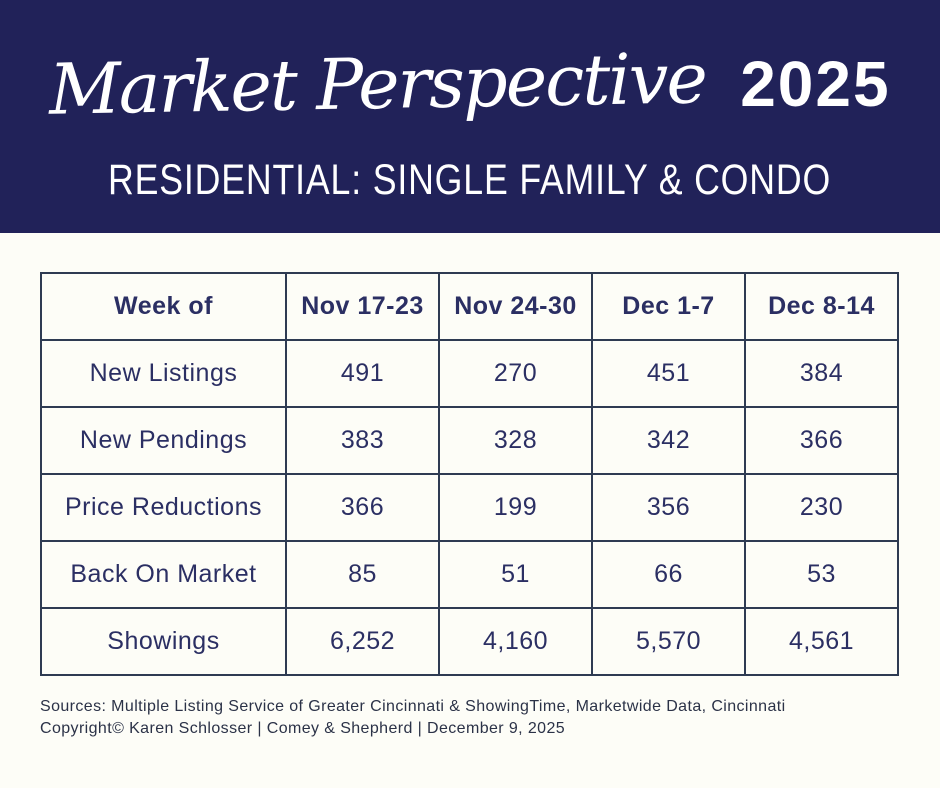  I want to click on column-header-nov-17-23: Nov 17-23, so click(362, 306).